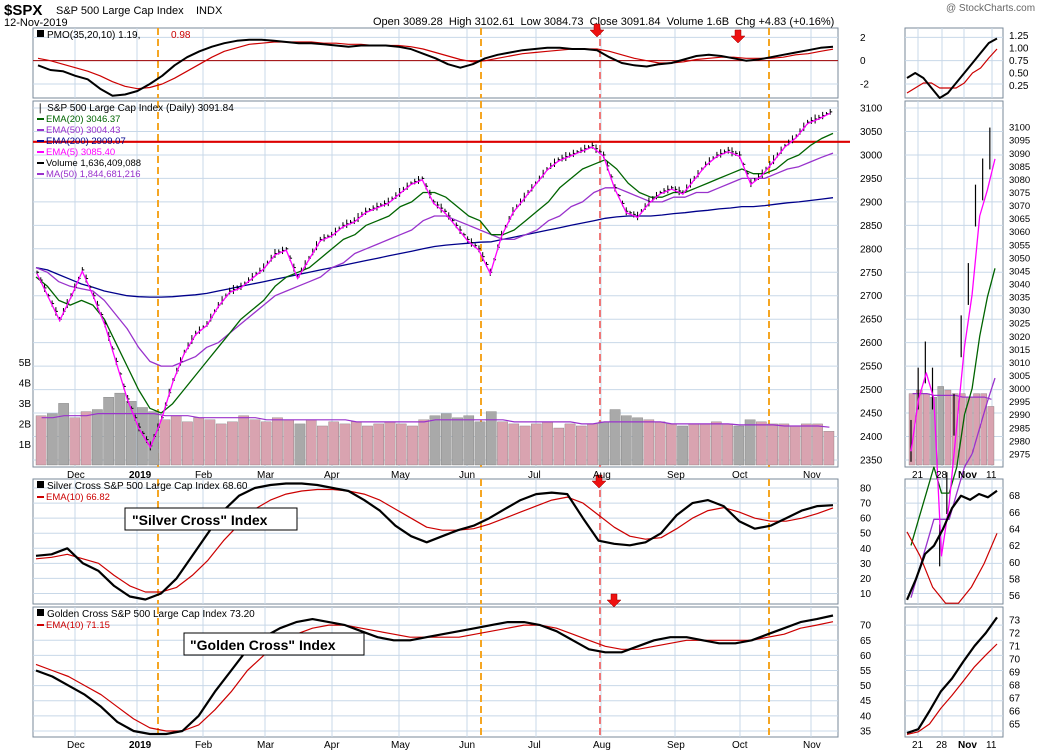 This screenshot has width=1050, height=752. What do you see at coordinates (599, 481) in the screenshot?
I see `silver-cross-arrow-icon` at bounding box center [599, 481].